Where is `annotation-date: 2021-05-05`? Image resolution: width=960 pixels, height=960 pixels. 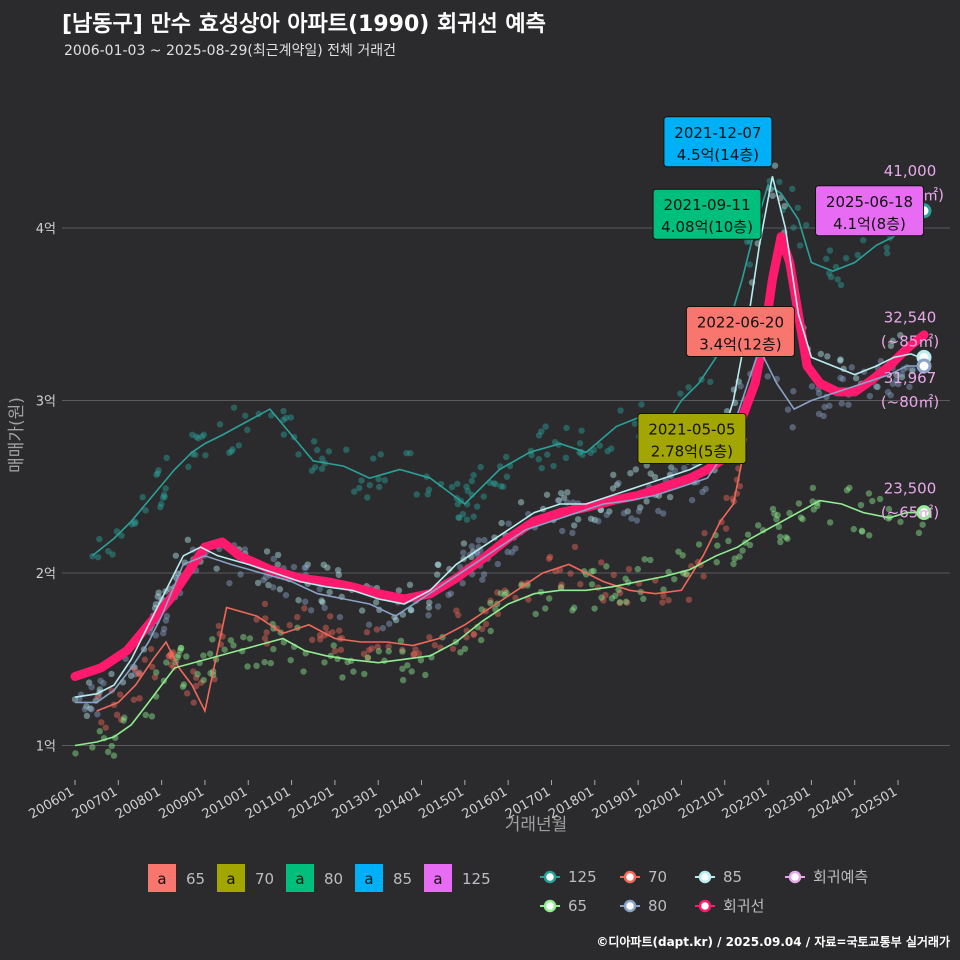
annotation-date: 2021-05-05 is located at coordinates (691, 429).